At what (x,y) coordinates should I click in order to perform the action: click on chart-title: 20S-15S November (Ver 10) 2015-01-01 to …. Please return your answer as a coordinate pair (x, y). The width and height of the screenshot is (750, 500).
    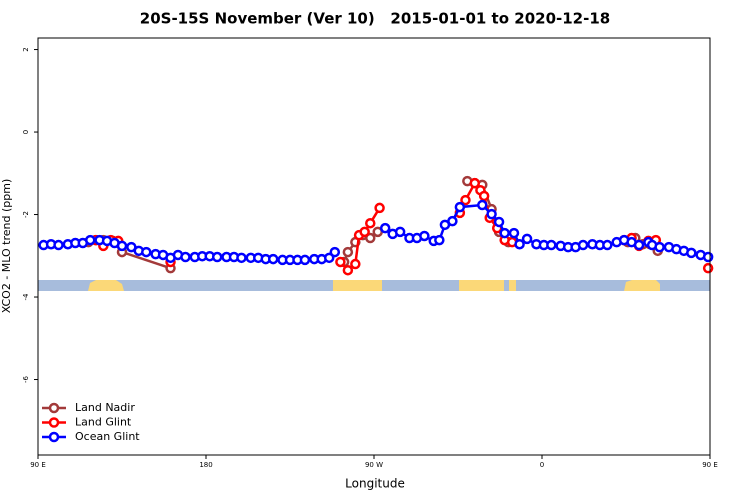
    Looking at the image, I should click on (375, 19).